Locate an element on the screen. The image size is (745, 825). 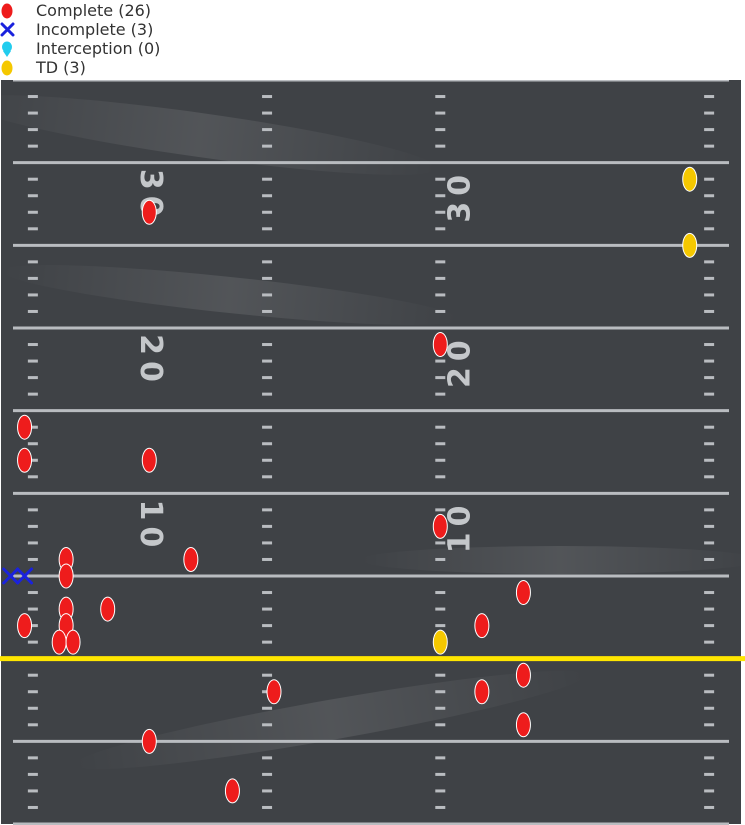
legend-label-complete: Complete (26) is located at coordinates (94, 10).